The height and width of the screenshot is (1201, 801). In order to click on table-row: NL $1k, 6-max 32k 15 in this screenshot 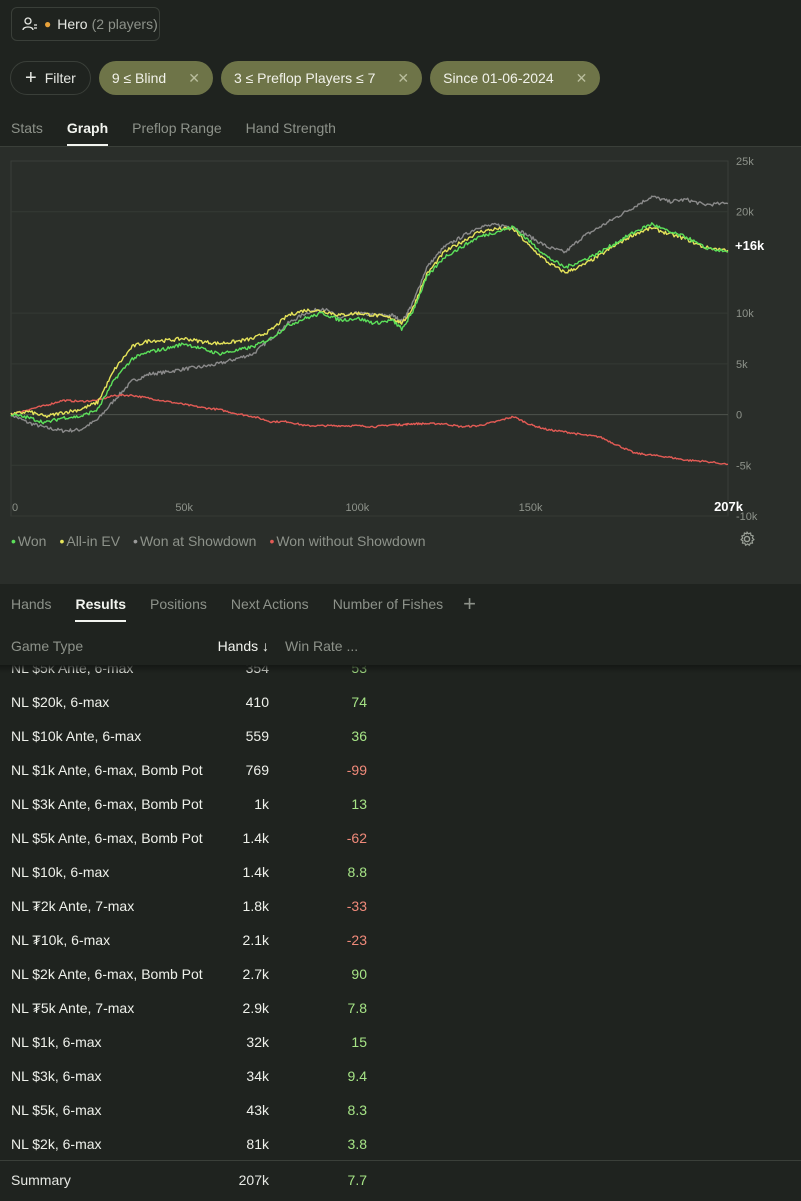, I will do `click(400, 1043)`.